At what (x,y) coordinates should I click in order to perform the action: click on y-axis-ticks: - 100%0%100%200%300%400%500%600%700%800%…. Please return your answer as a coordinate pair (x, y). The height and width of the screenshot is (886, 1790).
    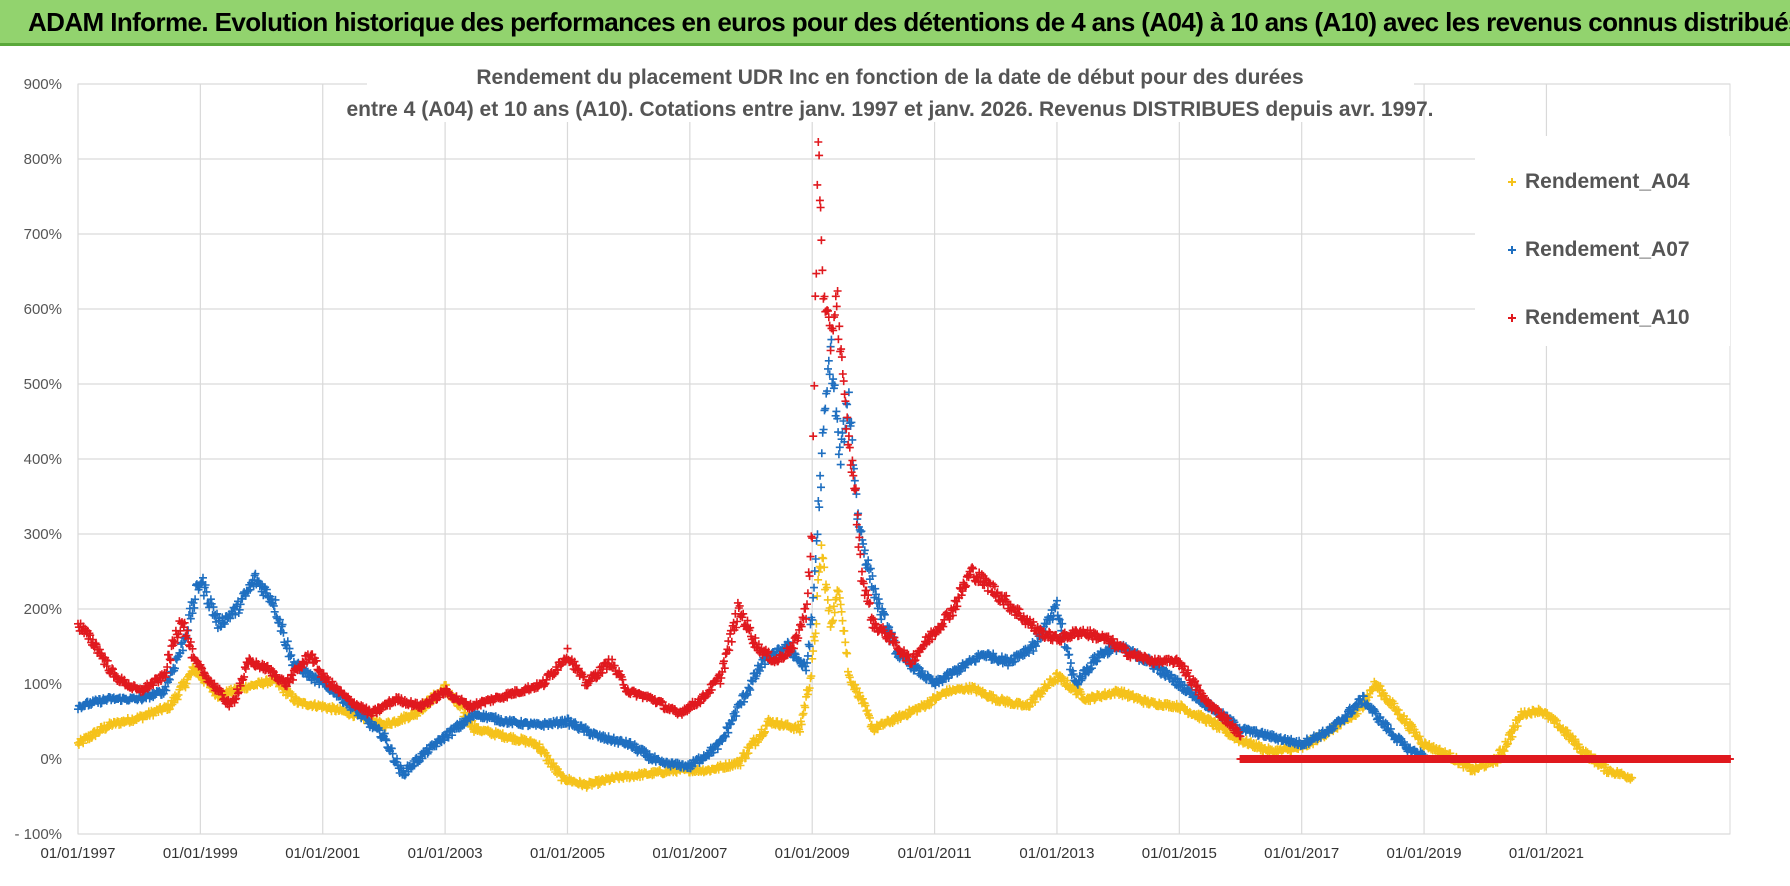
    Looking at the image, I should click on (38, 459).